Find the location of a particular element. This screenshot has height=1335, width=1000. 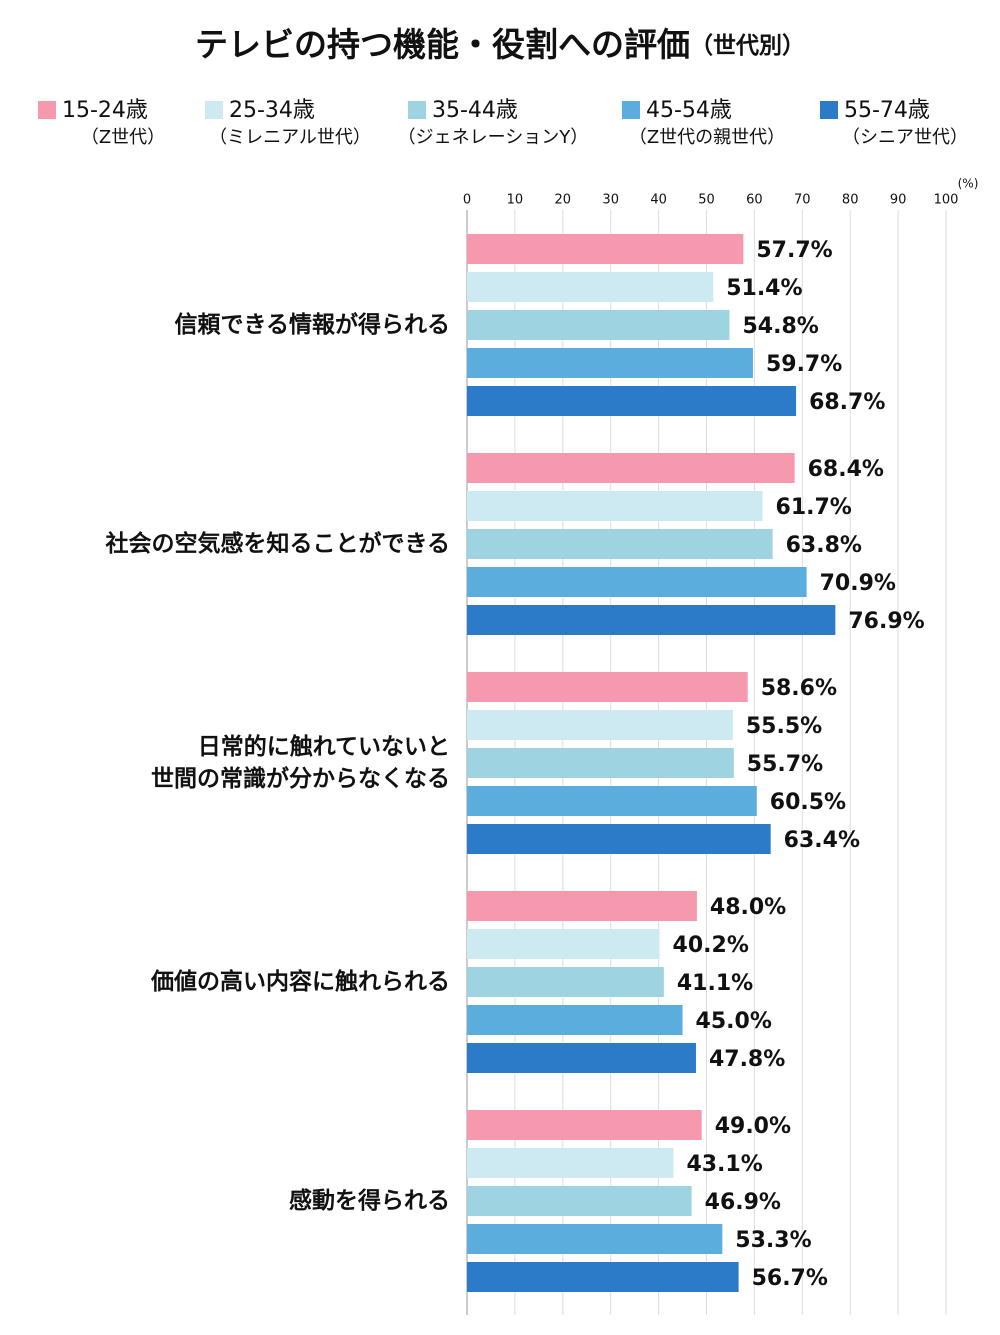

legend-note: （ジェネレーションY） is located at coordinates (493, 137).